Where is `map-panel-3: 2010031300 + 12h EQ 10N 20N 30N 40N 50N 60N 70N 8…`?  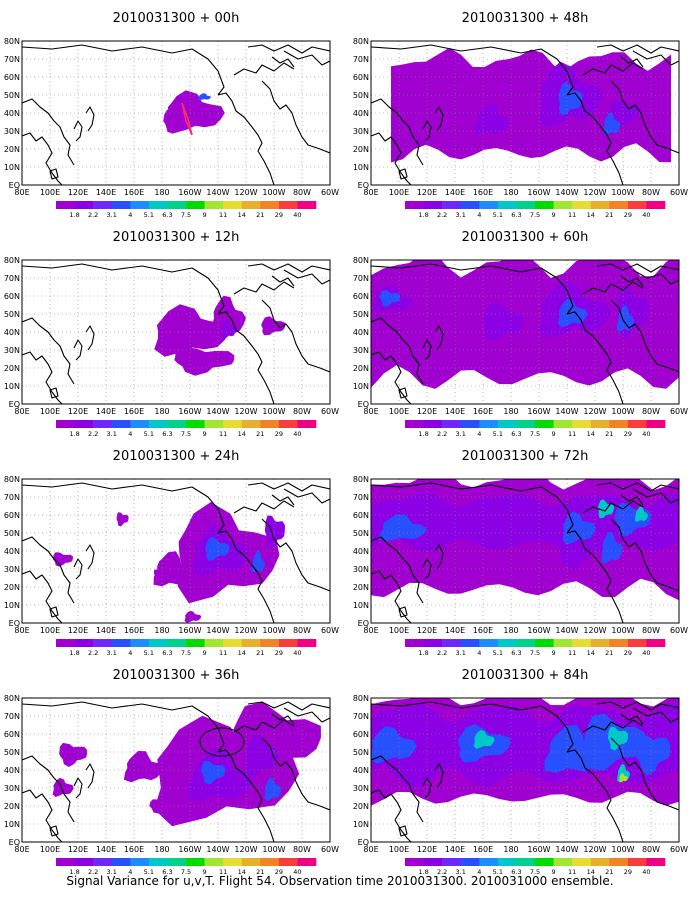
map-panel-3: 2010031300 + 12h EQ 10N 20N 30N 40N 50N 60N 70N 8… is located at coordinates (171, 334).